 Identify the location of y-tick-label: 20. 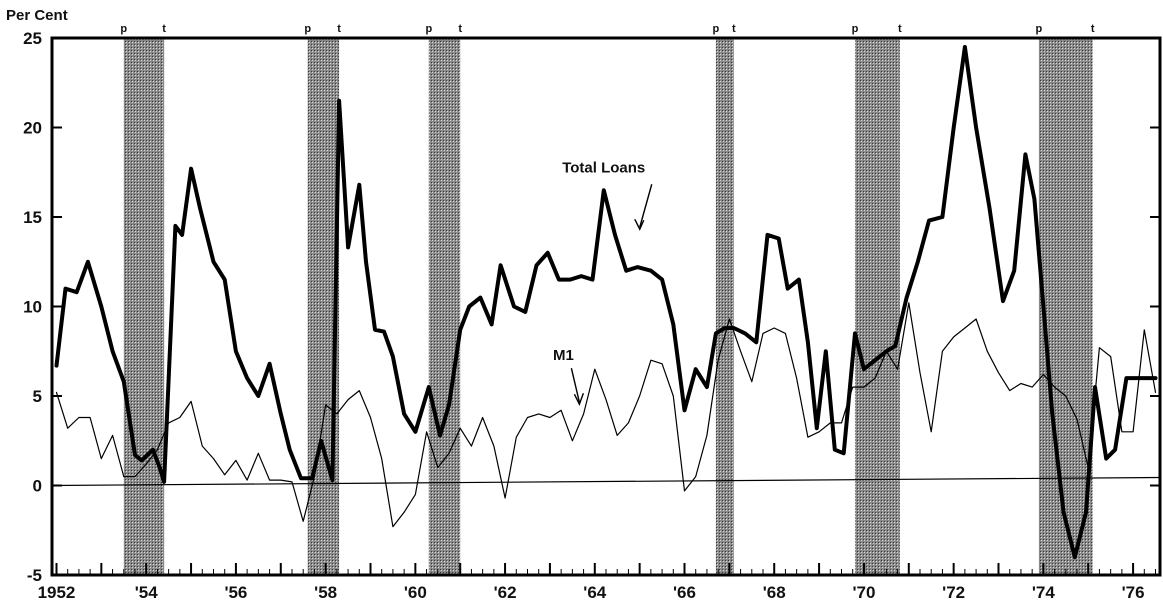
(32, 128).